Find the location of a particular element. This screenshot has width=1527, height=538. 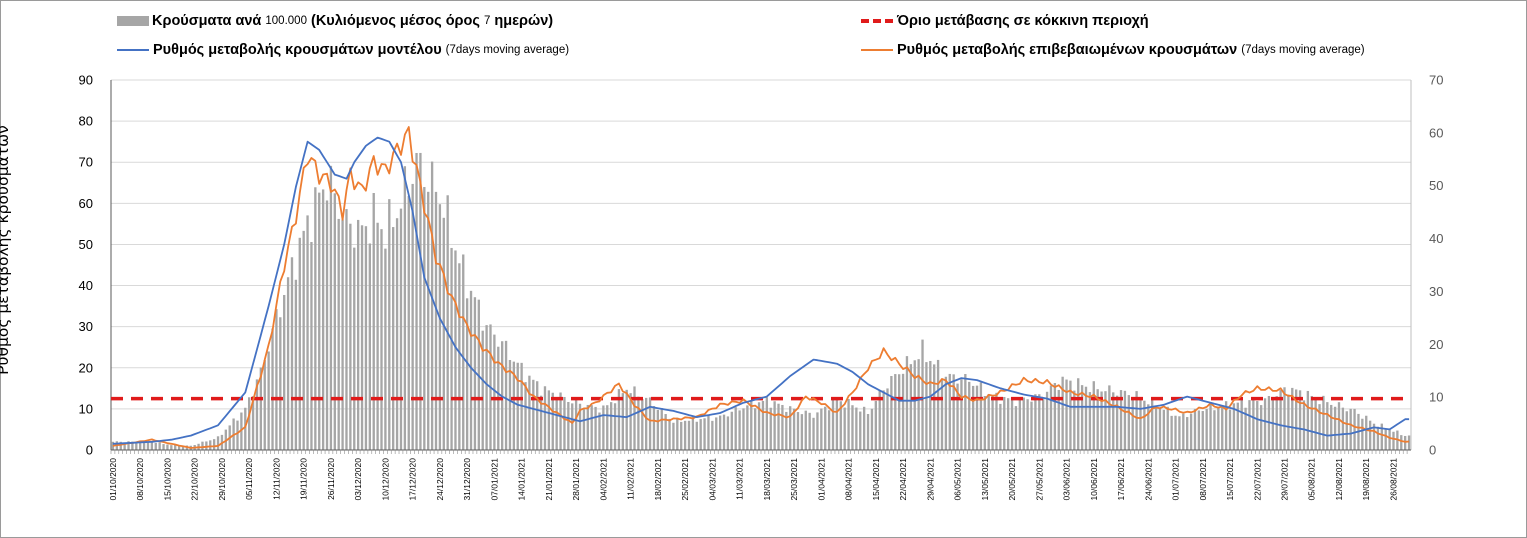

x-tick-label: 19/11/2020 is located at coordinates (304, 479).